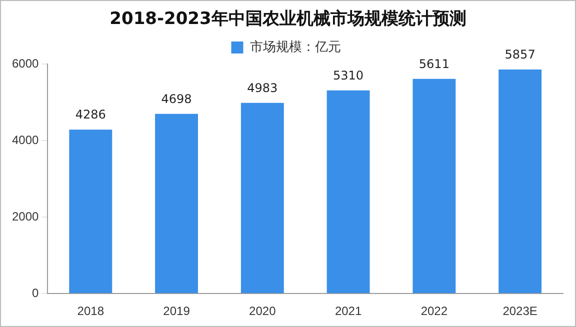 The image size is (576, 327). Describe the element at coordinates (520, 55) in the screenshot. I see `data-label: 5857` at that location.